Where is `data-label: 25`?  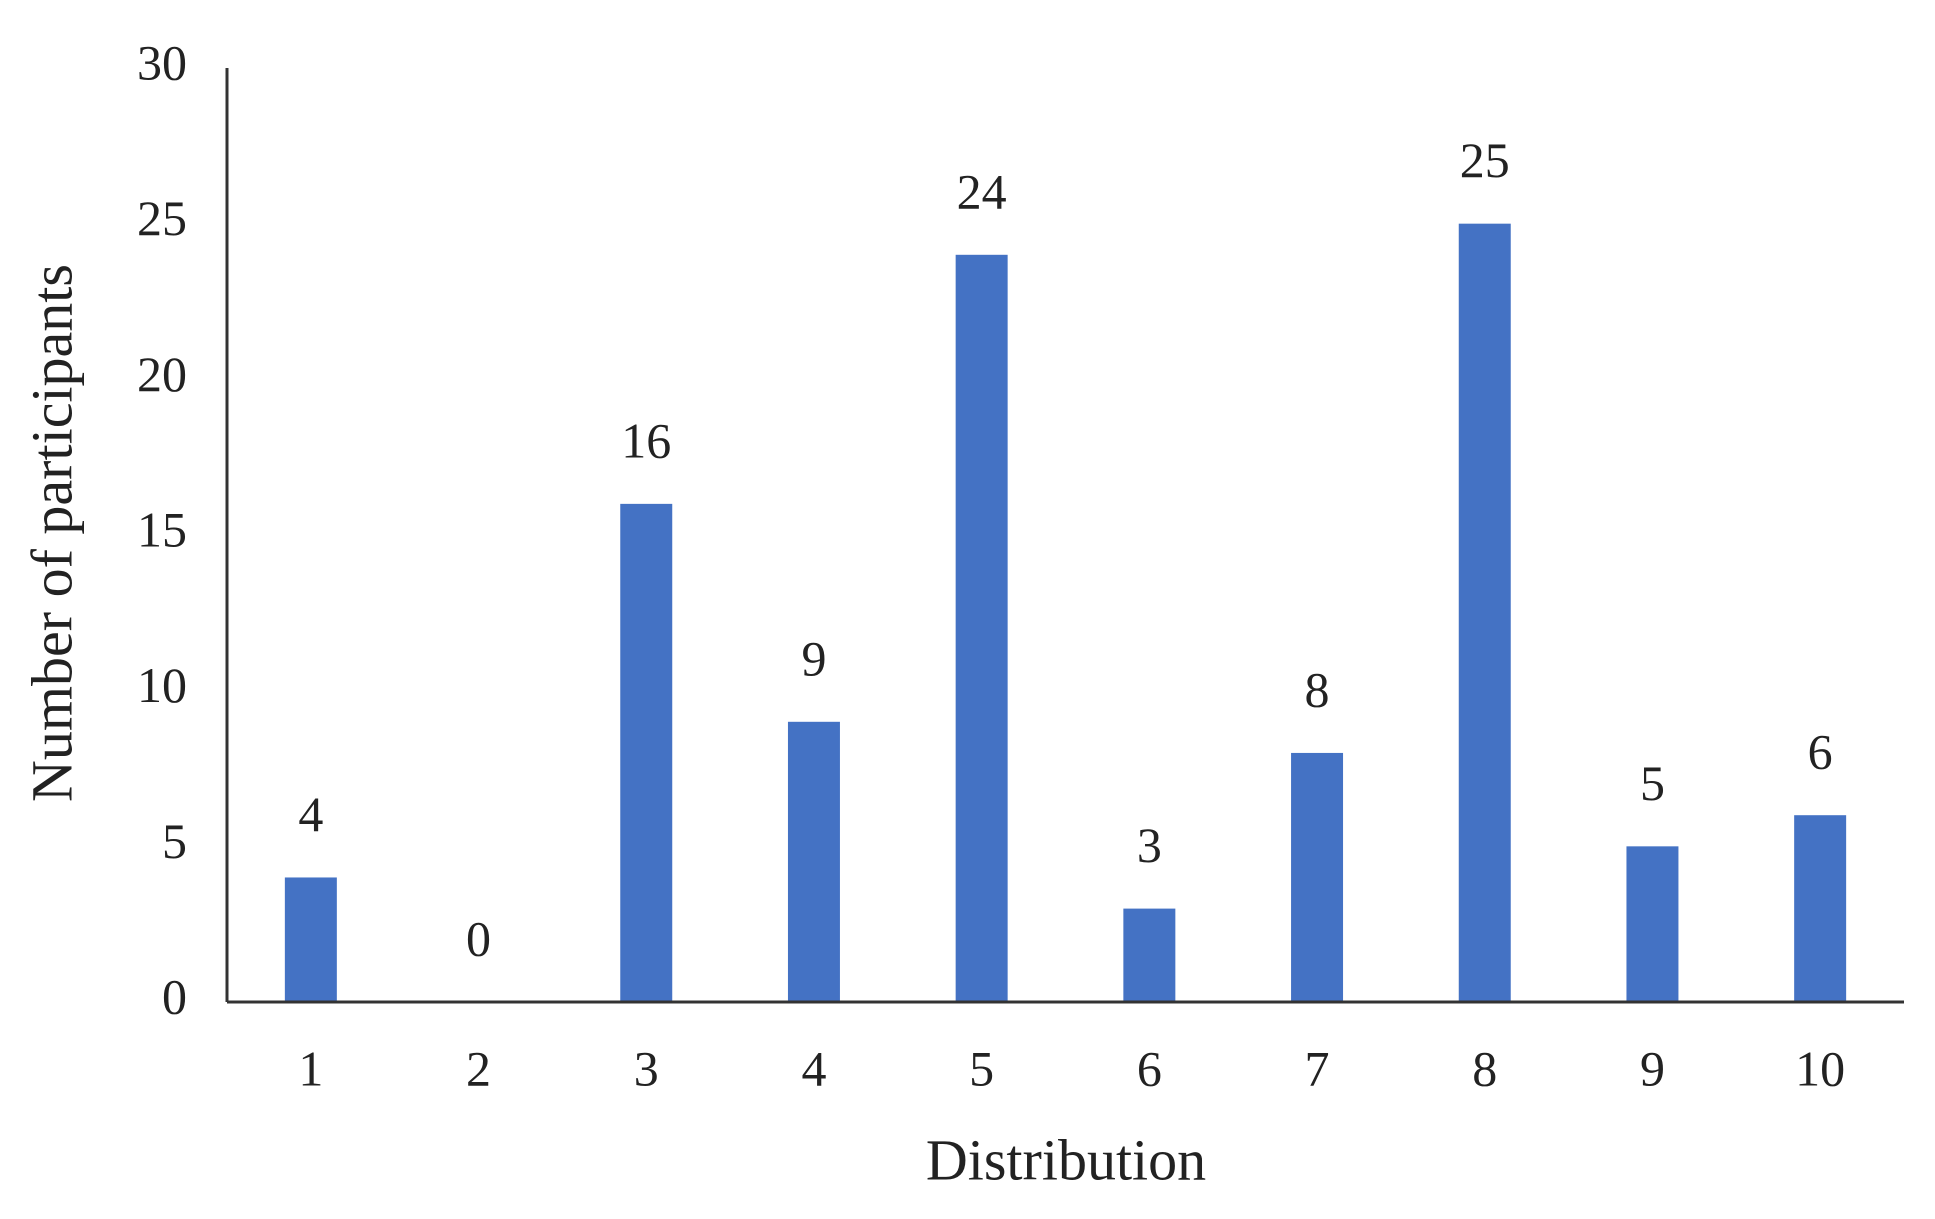 data-label: 25 is located at coordinates (1485, 160).